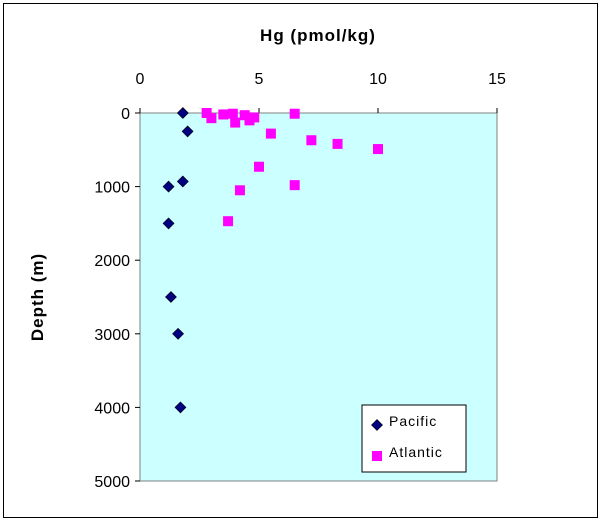 The width and height of the screenshot is (603, 523). I want to click on y-tick-label: 3000, so click(112, 335).